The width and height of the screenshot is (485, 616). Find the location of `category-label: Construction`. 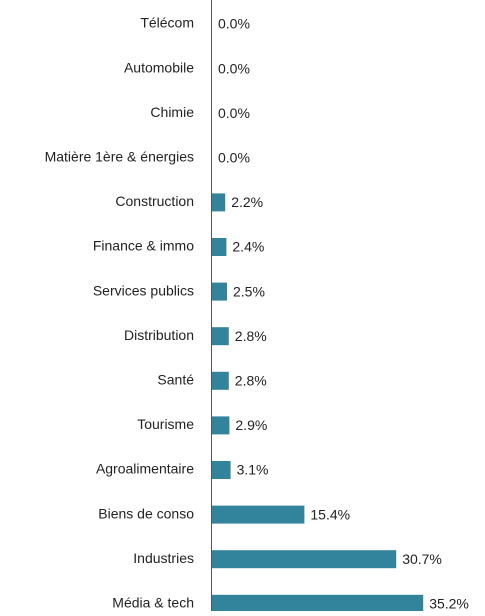

category-label: Construction is located at coordinates (154, 201).